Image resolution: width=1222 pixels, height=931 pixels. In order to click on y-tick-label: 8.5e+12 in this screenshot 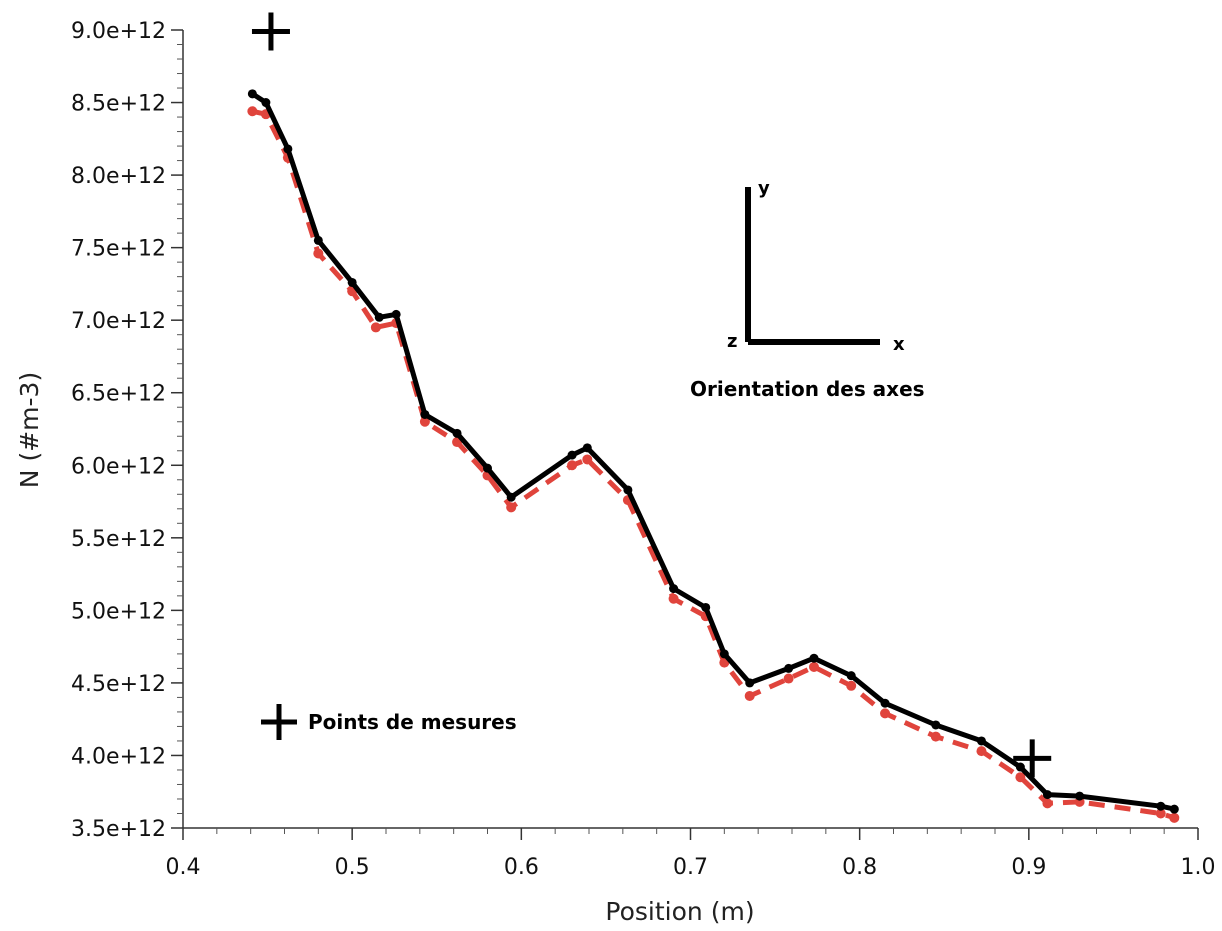, I will do `click(118, 104)`.